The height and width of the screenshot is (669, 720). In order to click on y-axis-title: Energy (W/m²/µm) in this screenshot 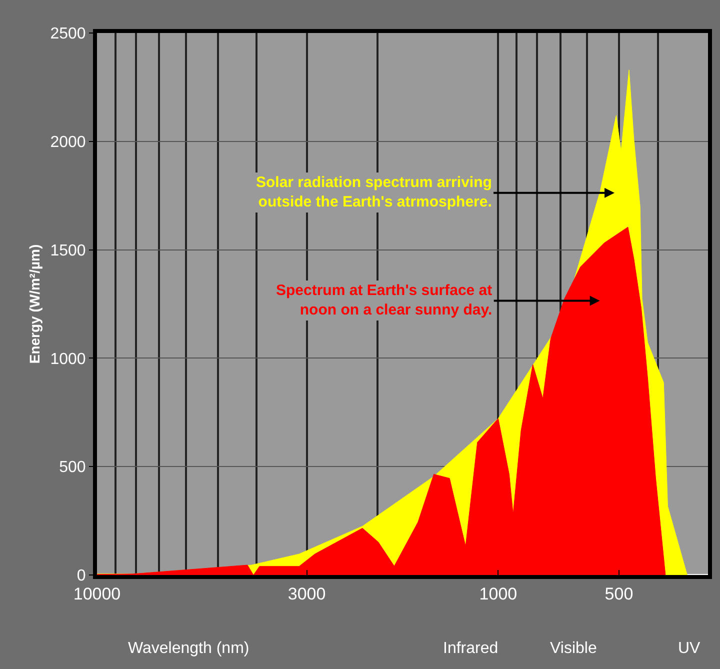, I will do `click(34, 304)`.